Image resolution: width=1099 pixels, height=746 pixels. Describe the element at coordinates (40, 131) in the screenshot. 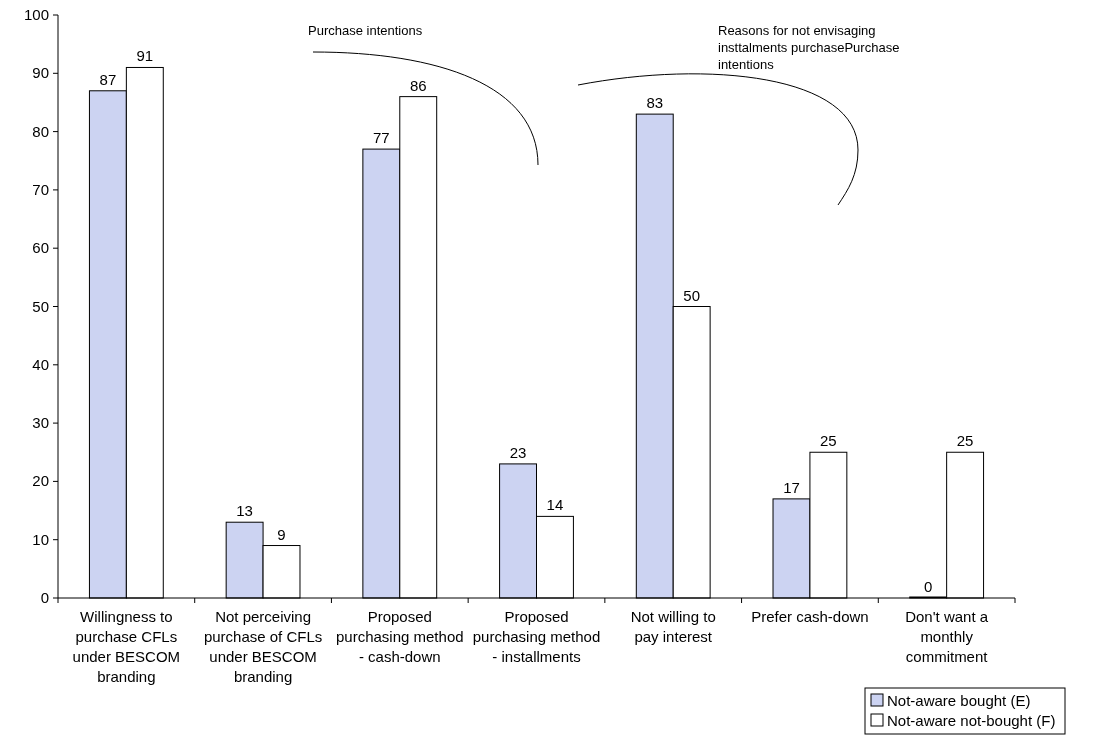

I see `y-tick-label: 80` at that location.